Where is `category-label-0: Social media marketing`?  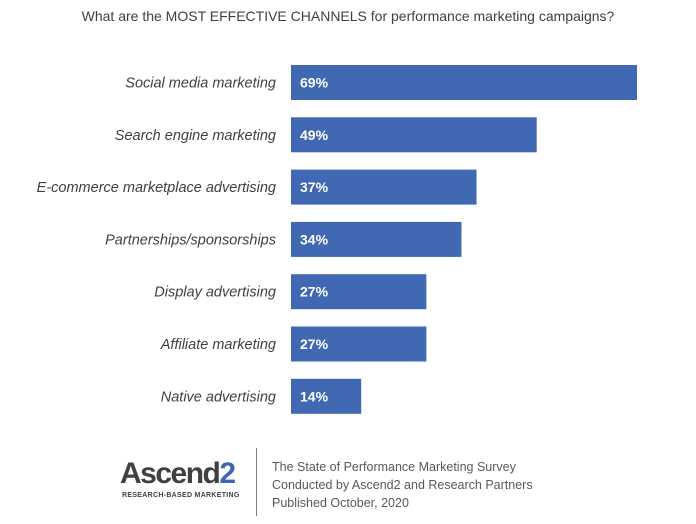 category-label-0: Social media marketing is located at coordinates (200, 84).